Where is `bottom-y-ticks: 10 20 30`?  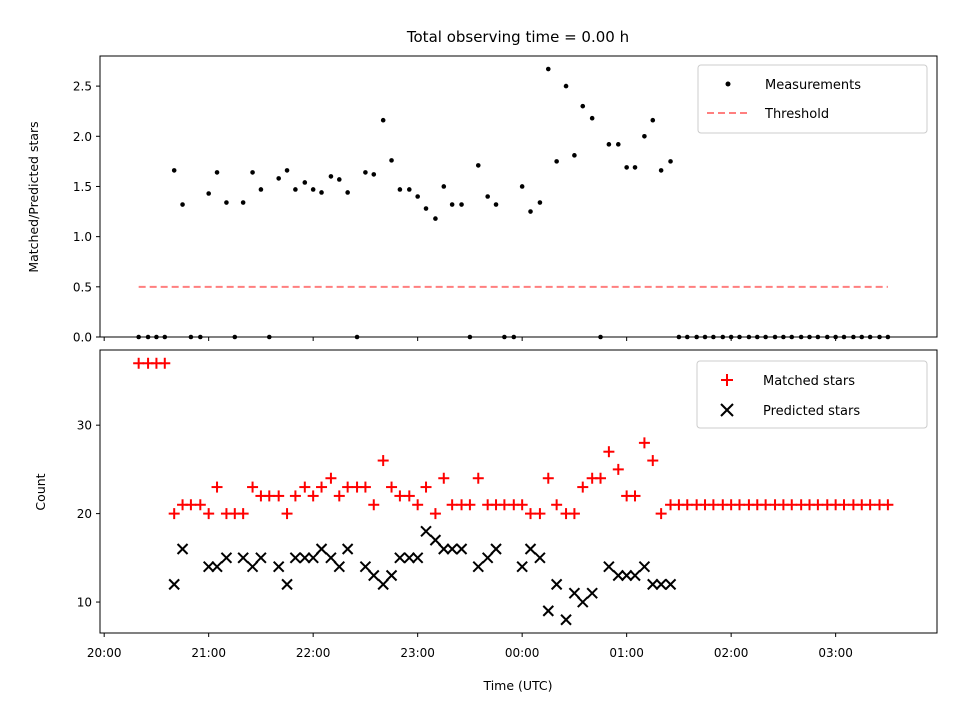 bottom-y-ticks: 10 20 30 is located at coordinates (88, 514).